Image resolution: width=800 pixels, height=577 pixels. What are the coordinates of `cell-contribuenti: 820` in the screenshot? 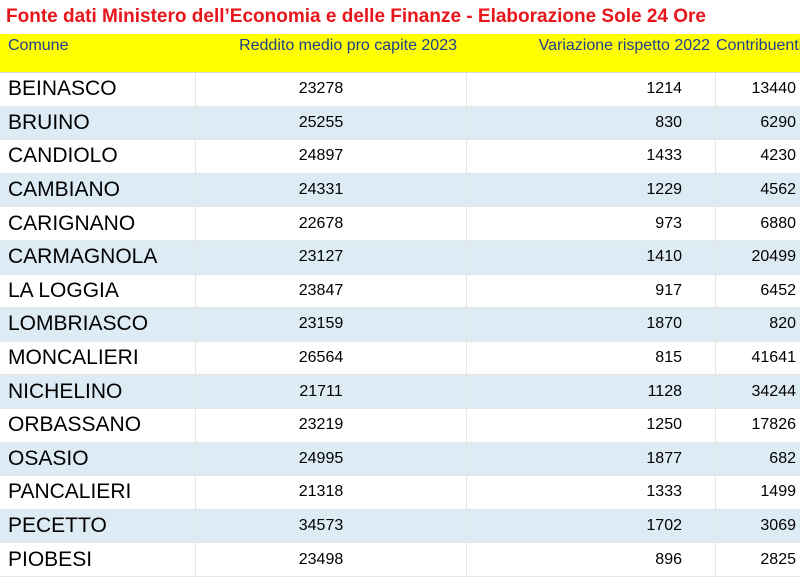 It's located at (782, 324).